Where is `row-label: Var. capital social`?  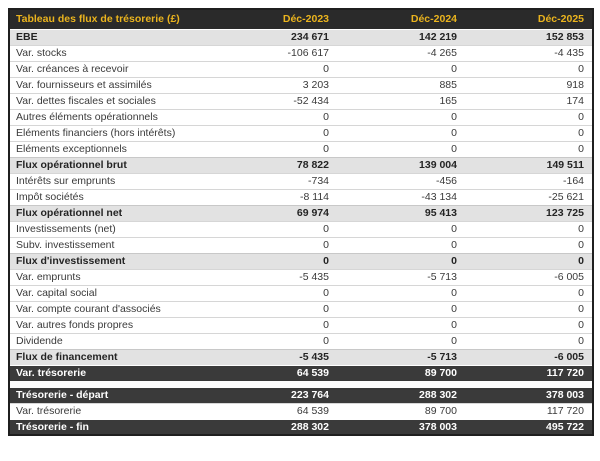
row-label: Var. capital social is located at coordinates (109, 292).